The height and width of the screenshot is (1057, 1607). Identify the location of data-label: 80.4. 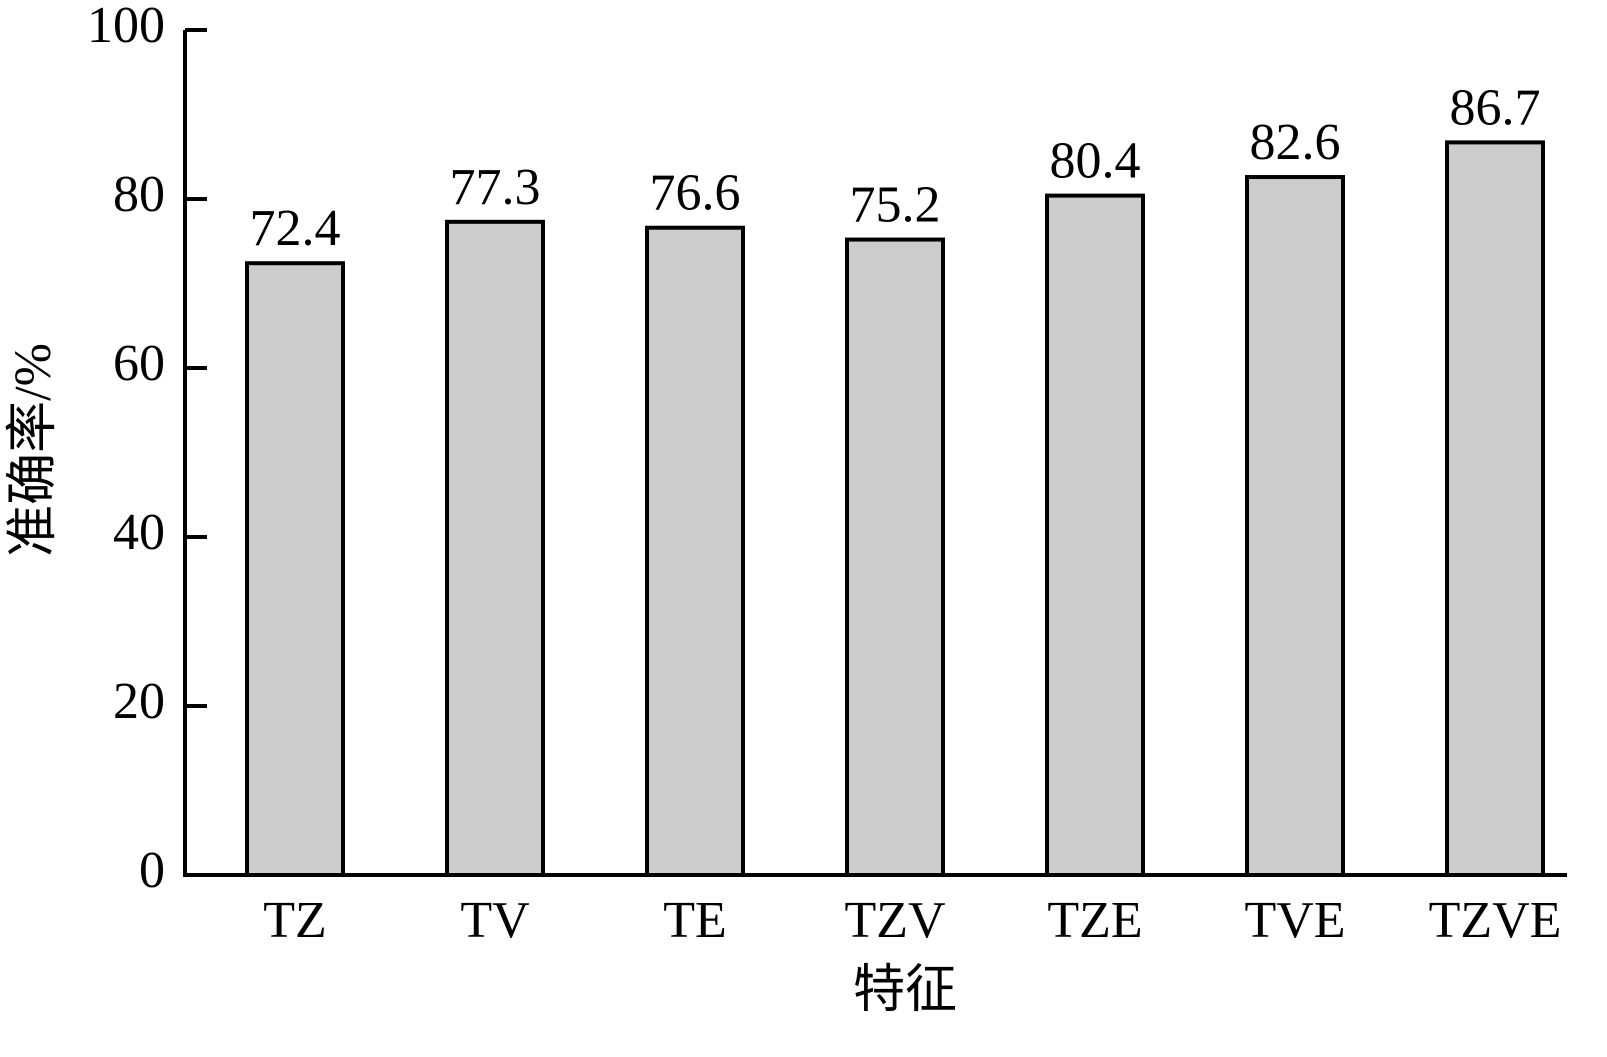
(1095, 161).